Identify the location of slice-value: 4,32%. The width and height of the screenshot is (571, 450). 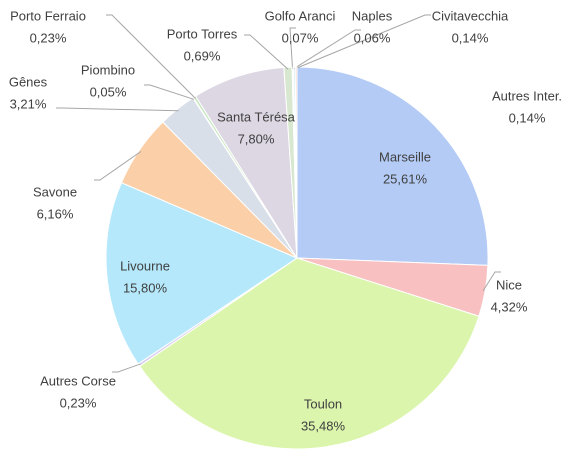
(509, 306).